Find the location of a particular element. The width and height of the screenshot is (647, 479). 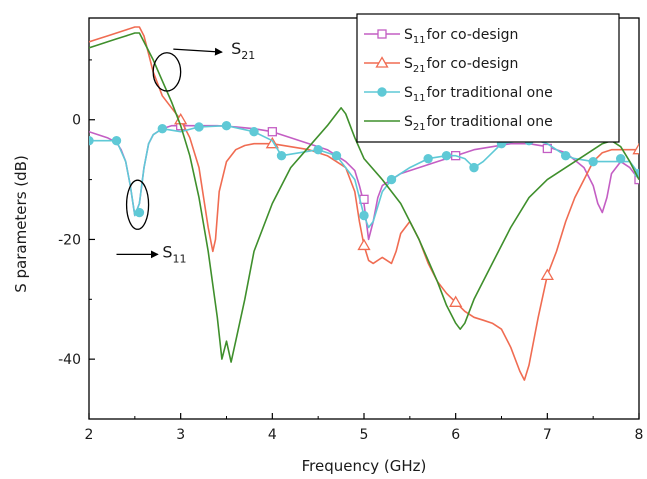

legend-label: S21for traditional one is located at coordinates (478, 123).